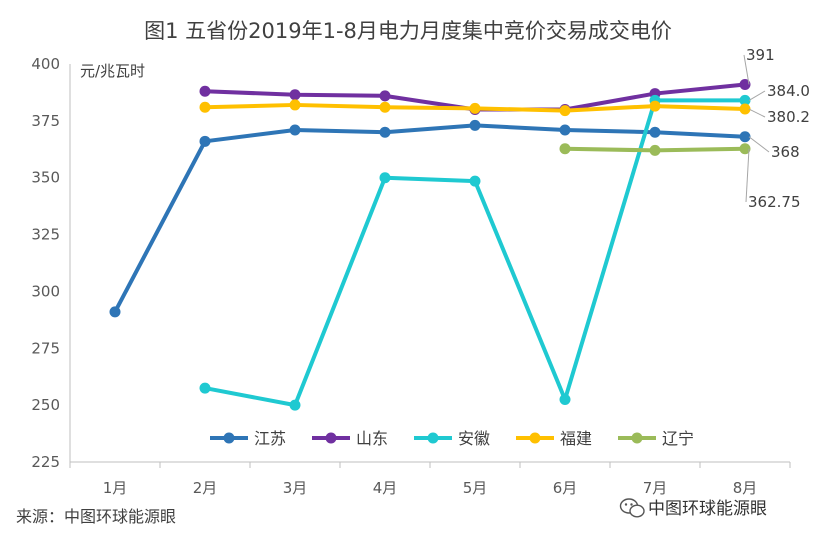  I want to click on source-note: 来源：中图环球能源眼, so click(96, 516).